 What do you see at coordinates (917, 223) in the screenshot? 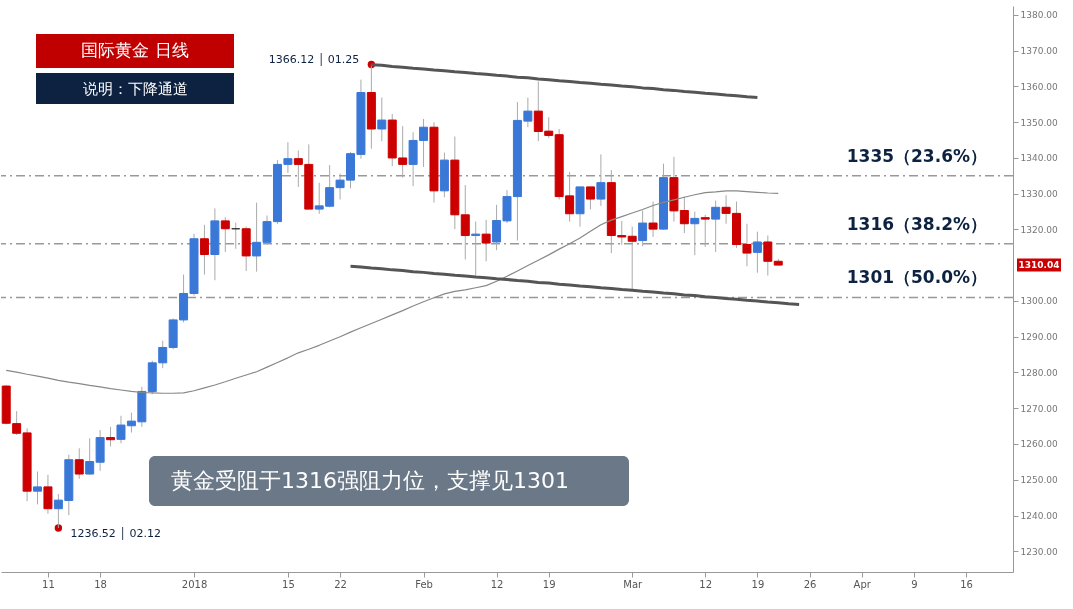
I see `ref-line-label: 1316（38.2%）` at bounding box center [917, 223].